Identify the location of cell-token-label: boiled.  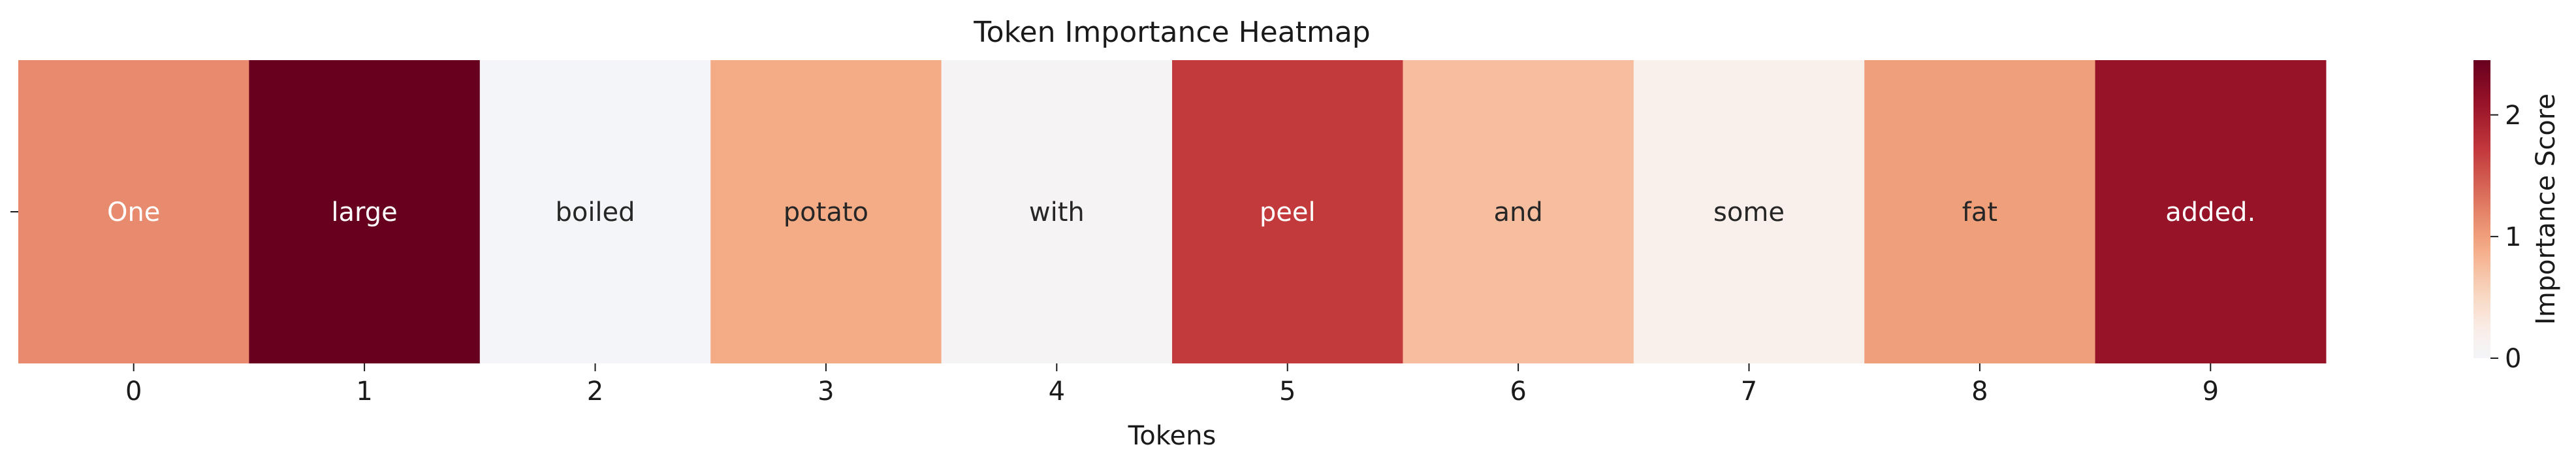
(595, 212).